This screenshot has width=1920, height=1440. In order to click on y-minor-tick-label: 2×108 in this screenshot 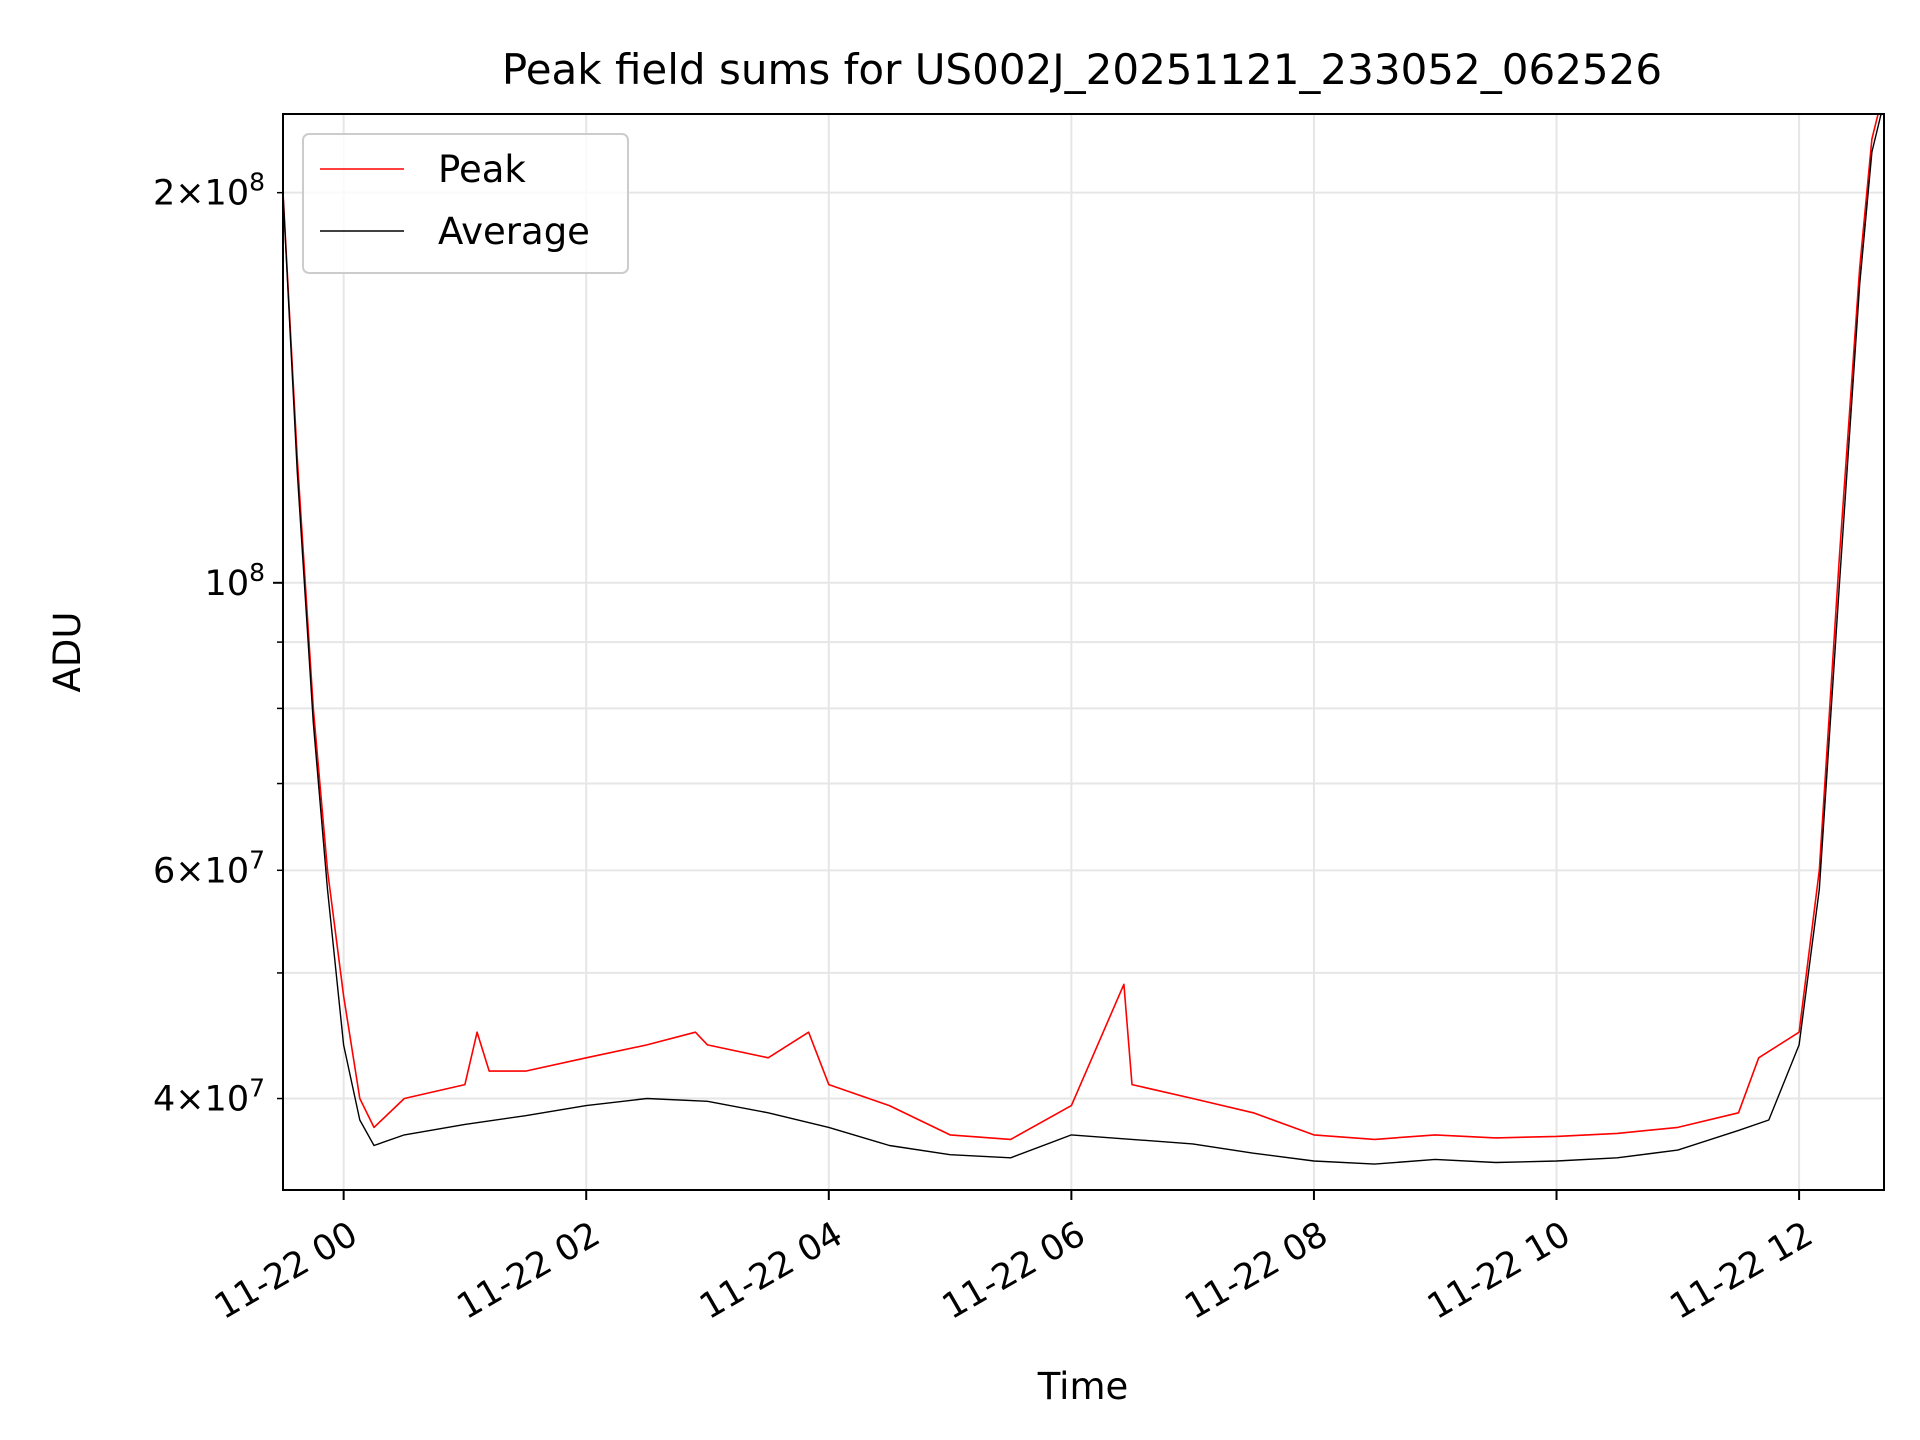, I will do `click(209, 191)`.